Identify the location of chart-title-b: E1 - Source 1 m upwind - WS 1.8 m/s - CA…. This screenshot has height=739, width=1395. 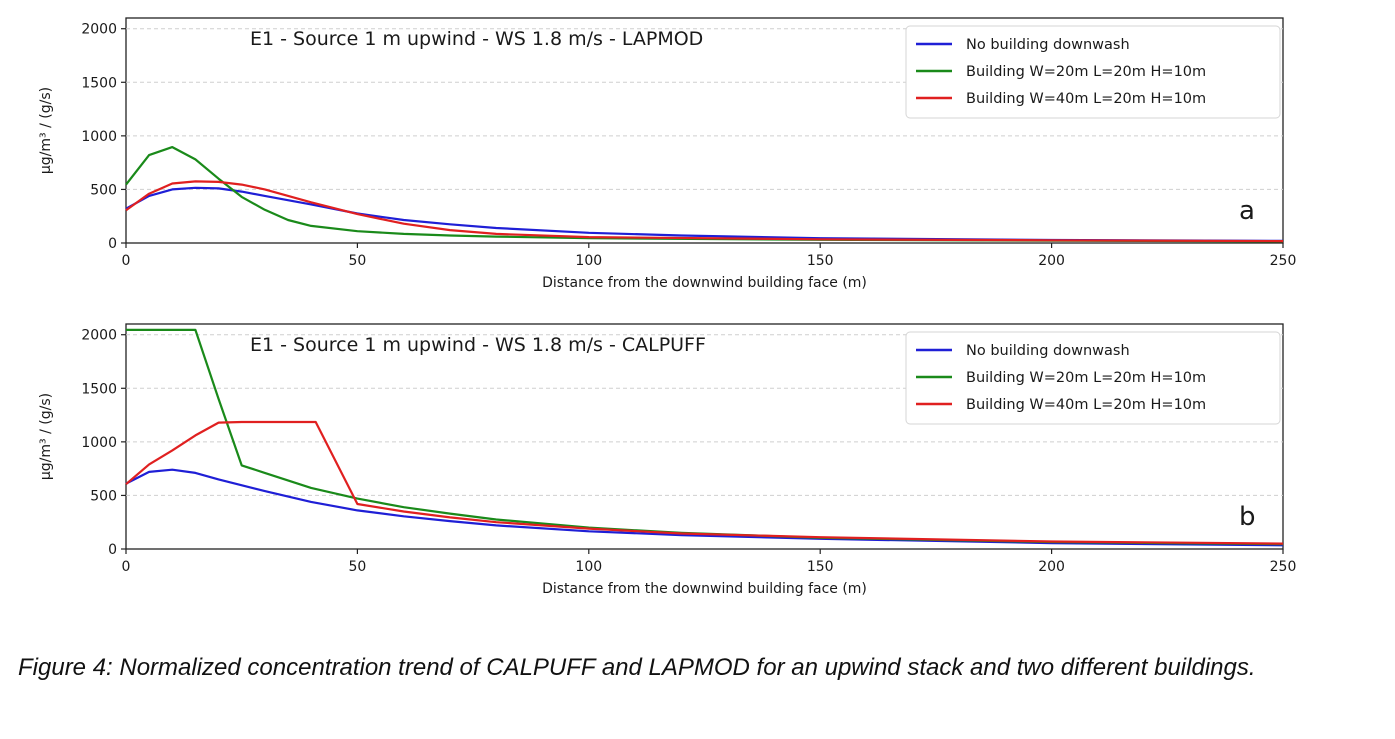
(478, 345).